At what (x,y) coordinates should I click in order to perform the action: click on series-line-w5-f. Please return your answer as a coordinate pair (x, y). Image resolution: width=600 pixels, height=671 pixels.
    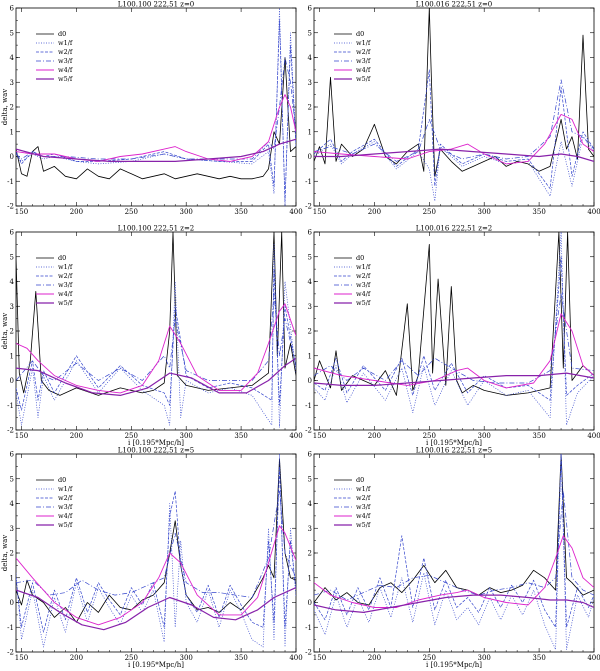
    Looking at the image, I should click on (454, 604).